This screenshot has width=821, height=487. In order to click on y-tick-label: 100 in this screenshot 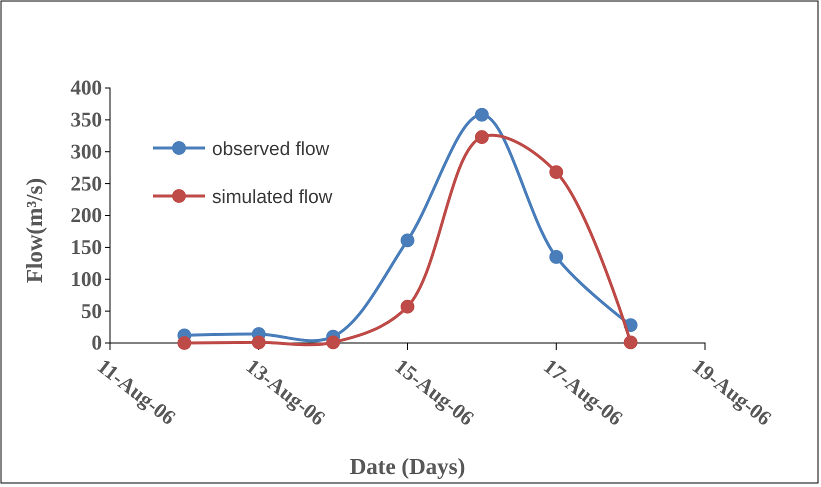, I will do `click(86, 278)`.